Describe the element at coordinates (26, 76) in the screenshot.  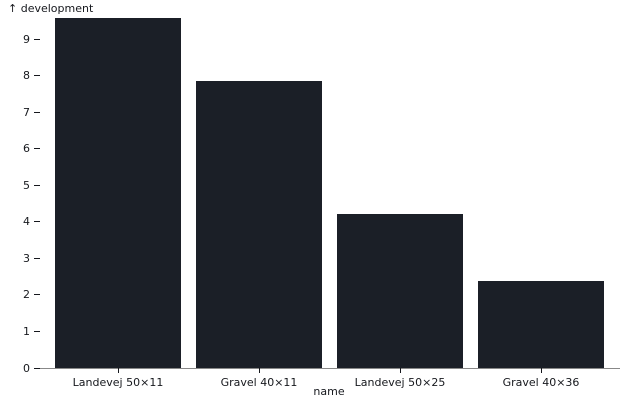
I see `y-tick-label: 8` at that location.